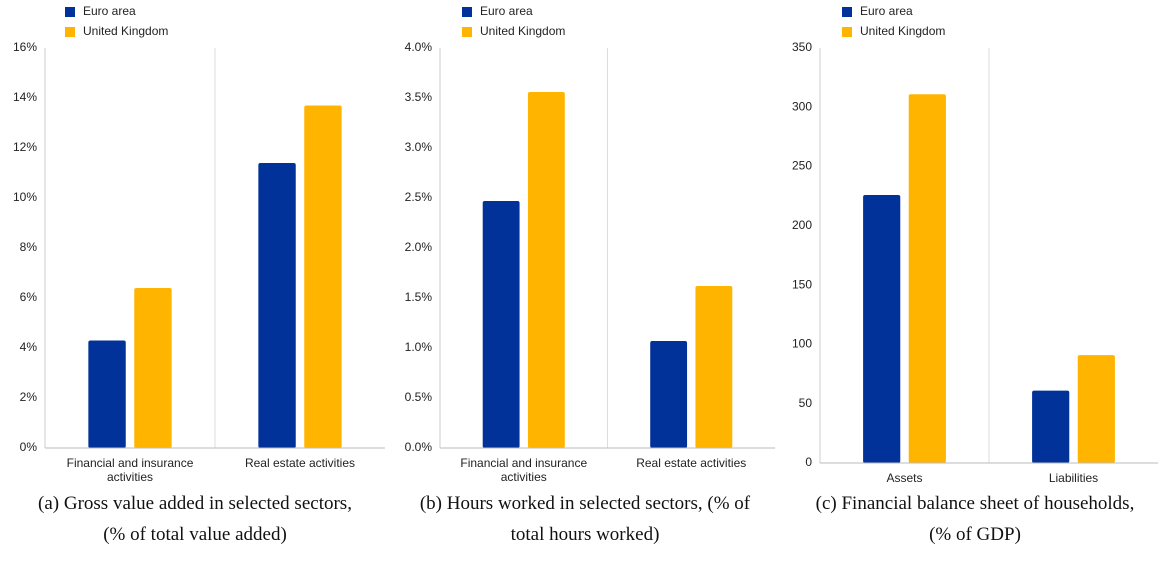 This screenshot has width=1161, height=580. What do you see at coordinates (802, 106) in the screenshot?
I see `y-tick-label: 300` at bounding box center [802, 106].